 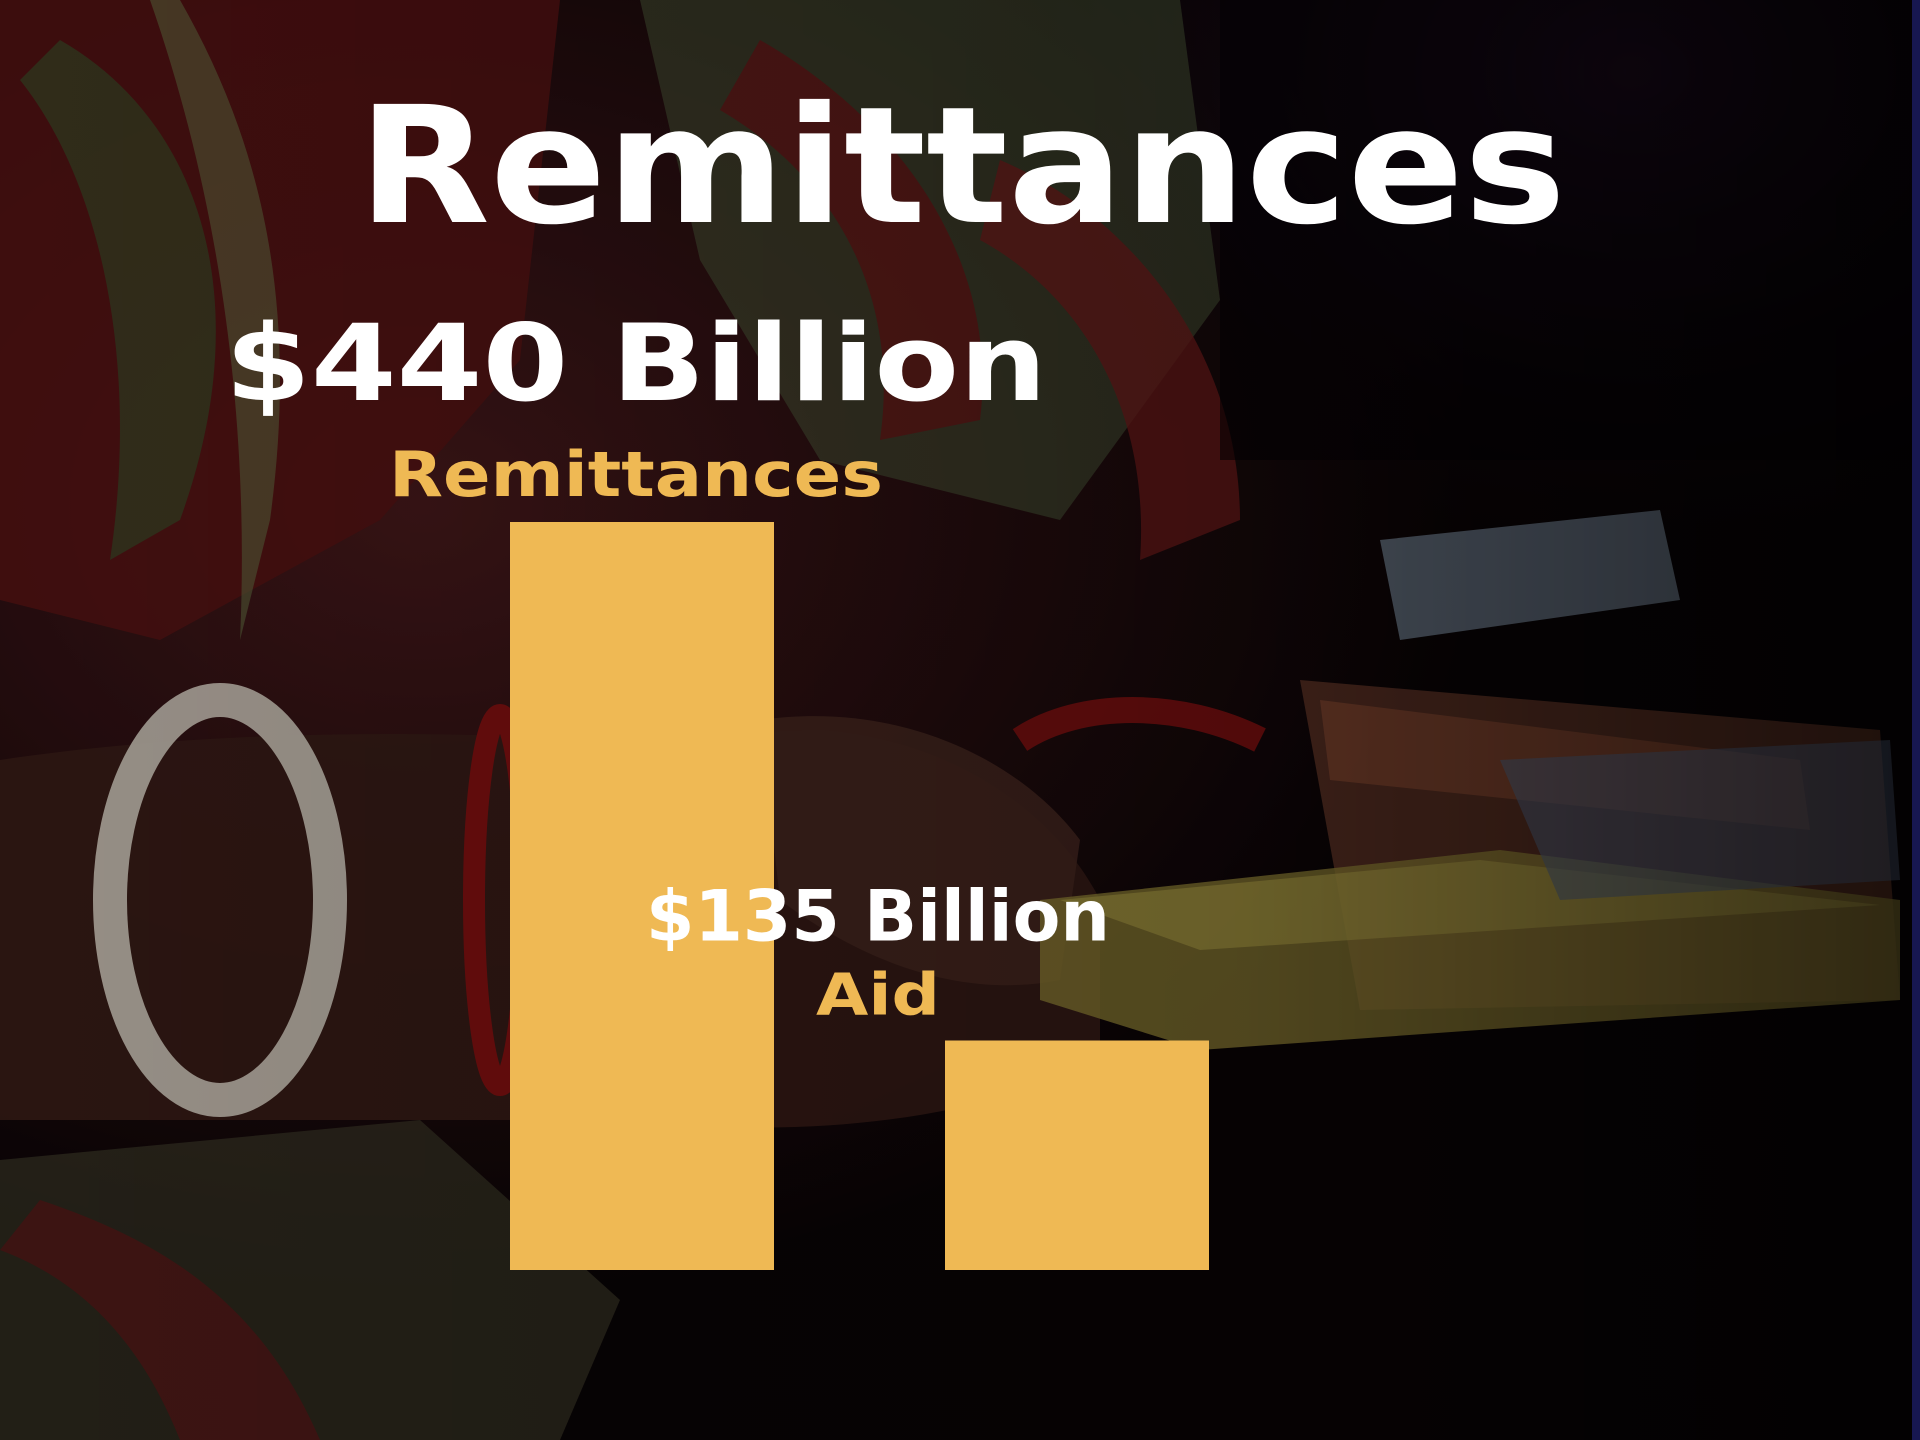 I want to click on bar-remittances, so click(x=642, y=896).